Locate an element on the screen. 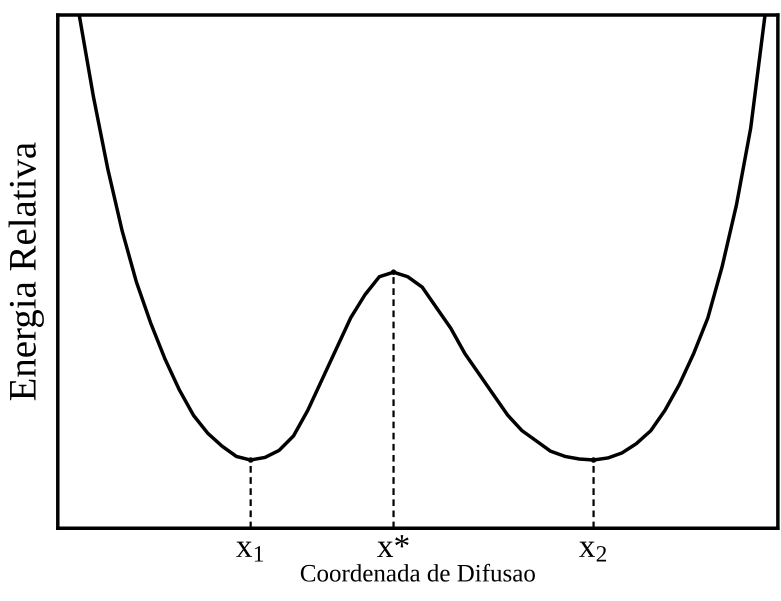 The width and height of the screenshot is (781, 601). y-axis-title: Energia Relativa is located at coordinates (26, 271).